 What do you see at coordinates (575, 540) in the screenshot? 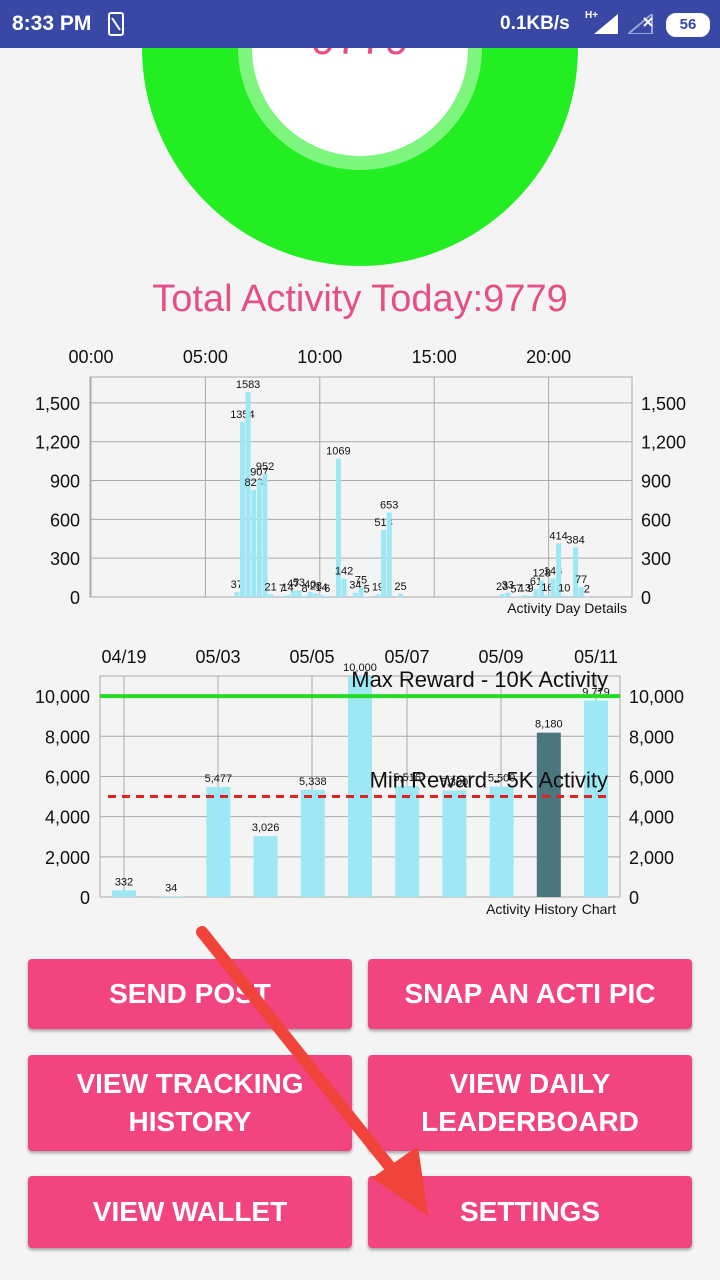
I see `day-bar-label: 384` at bounding box center [575, 540].